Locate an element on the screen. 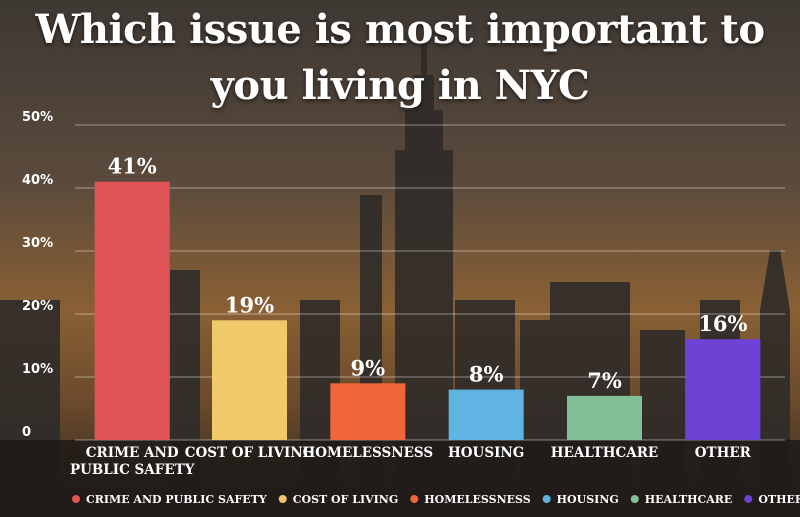 The image size is (800, 517). y-tick-label: 0 is located at coordinates (26, 432).